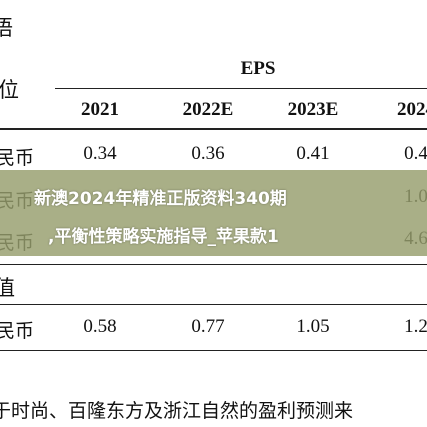 Image resolution: width=427 pixels, height=427 pixels. Describe the element at coordinates (313, 326) in the screenshot. I see `cell: 1.05` at that location.